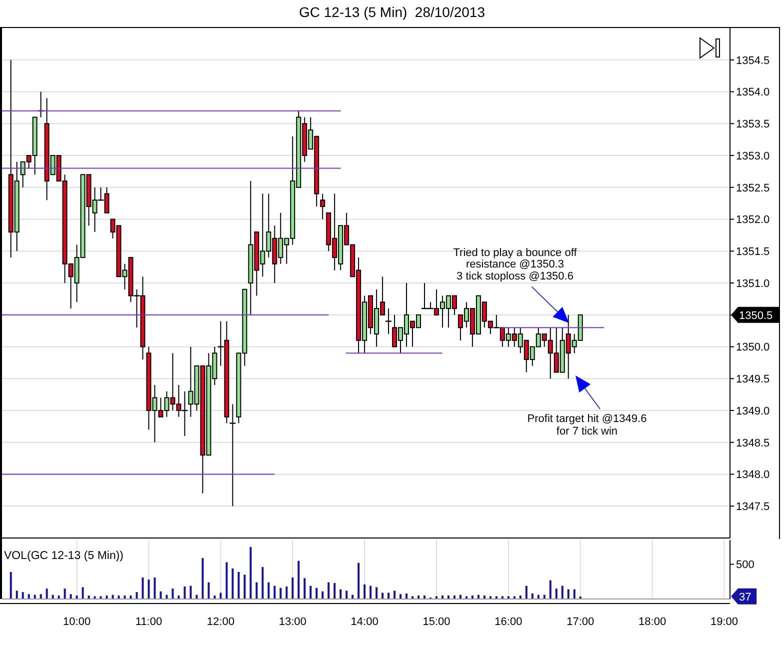  I want to click on text: 37, so click(745, 597).